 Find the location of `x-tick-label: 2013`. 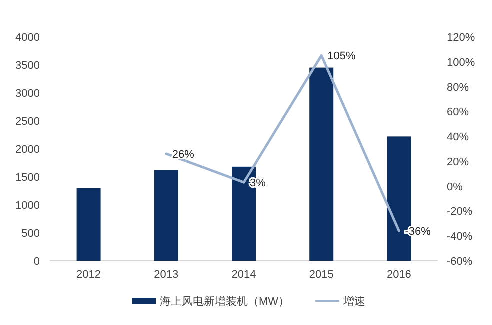

x-tick-label: 2013 is located at coordinates (166, 275).